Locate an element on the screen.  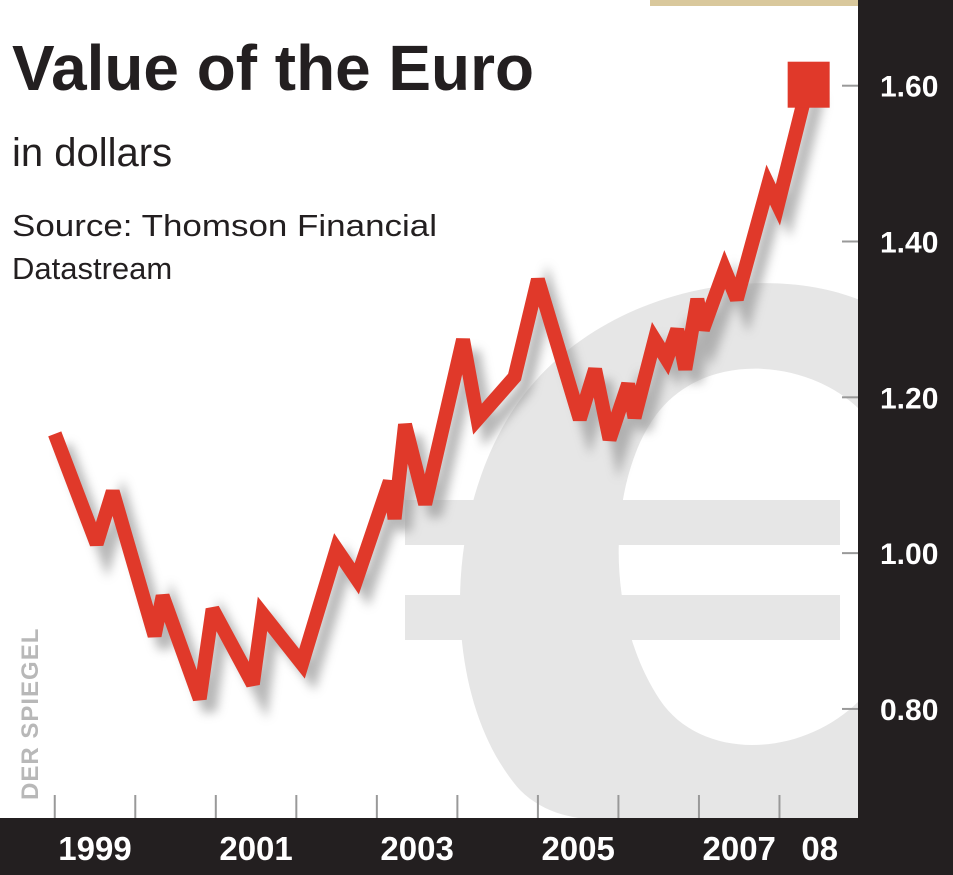
chart-title: Value of the Euro is located at coordinates (273, 68).